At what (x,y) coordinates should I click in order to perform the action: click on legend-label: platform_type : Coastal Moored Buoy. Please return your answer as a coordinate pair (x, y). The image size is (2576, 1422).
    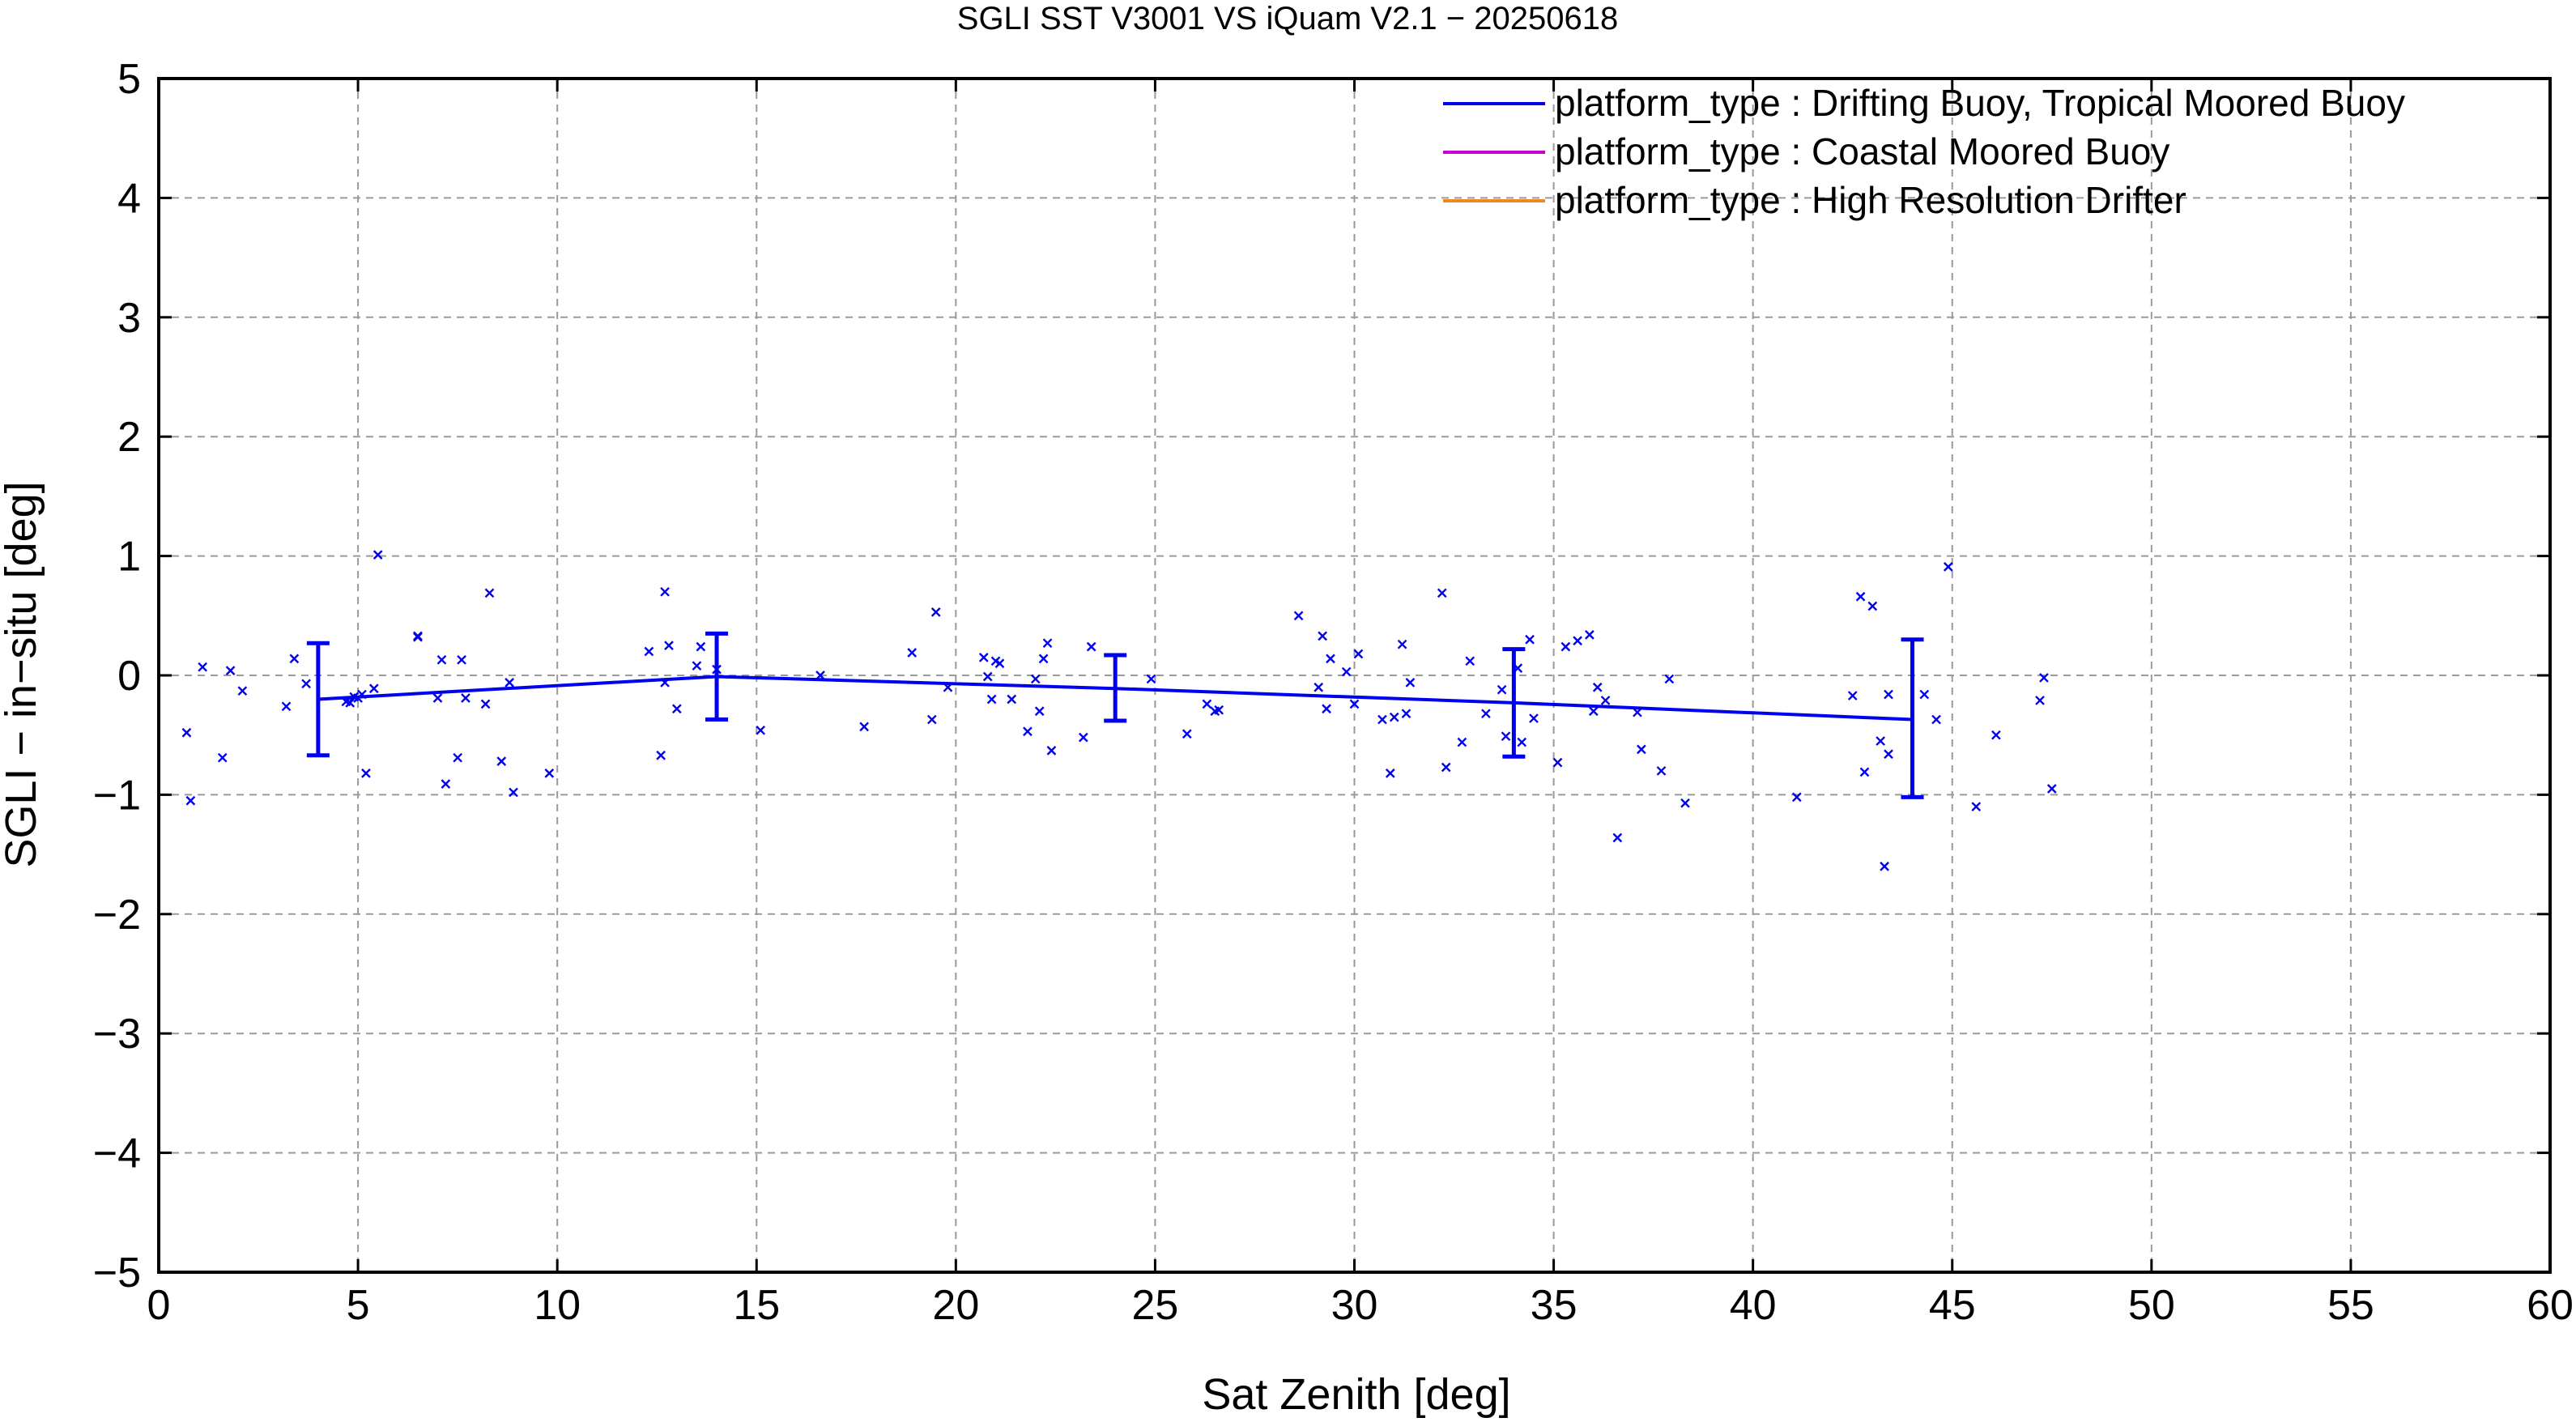
    Looking at the image, I should click on (1862, 151).